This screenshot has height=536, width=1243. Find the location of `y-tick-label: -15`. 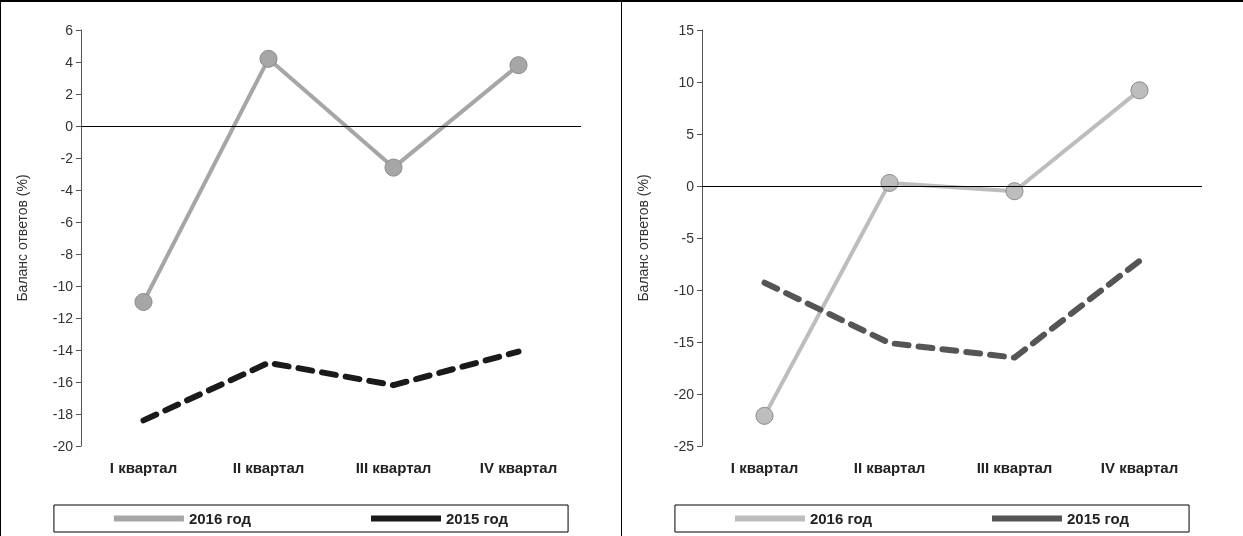

y-tick-label: -15 is located at coordinates (684, 342).